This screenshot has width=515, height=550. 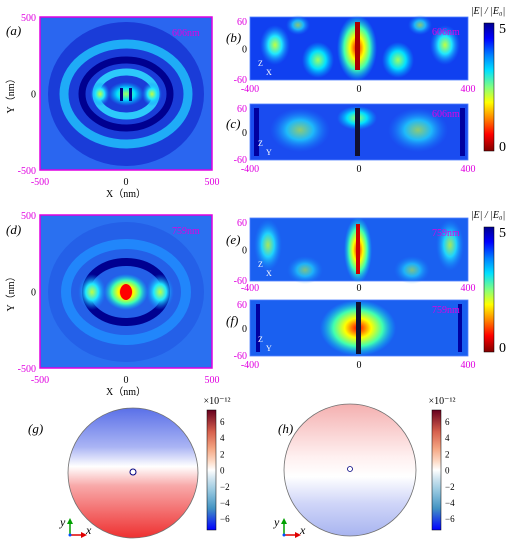 What do you see at coordinates (126, 392) in the screenshot?
I see `map-d-x-label: X（nm）` at bounding box center [126, 392].